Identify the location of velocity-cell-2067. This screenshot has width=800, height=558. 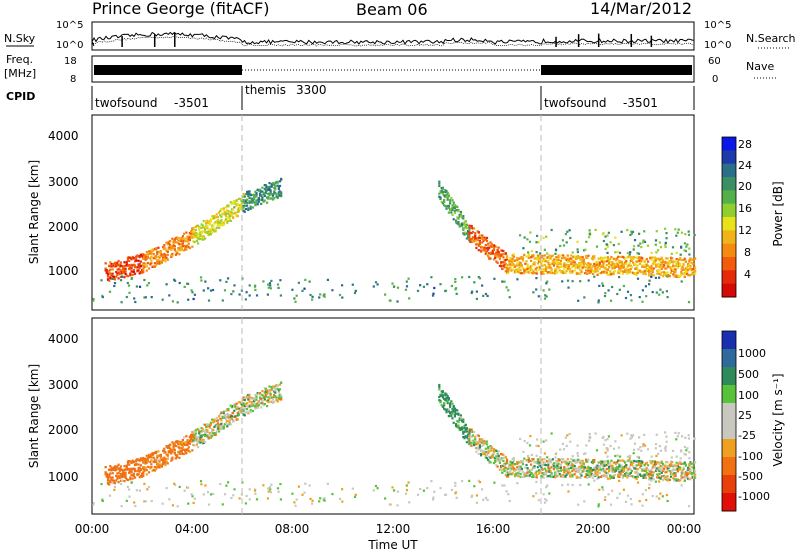
(93, 504).